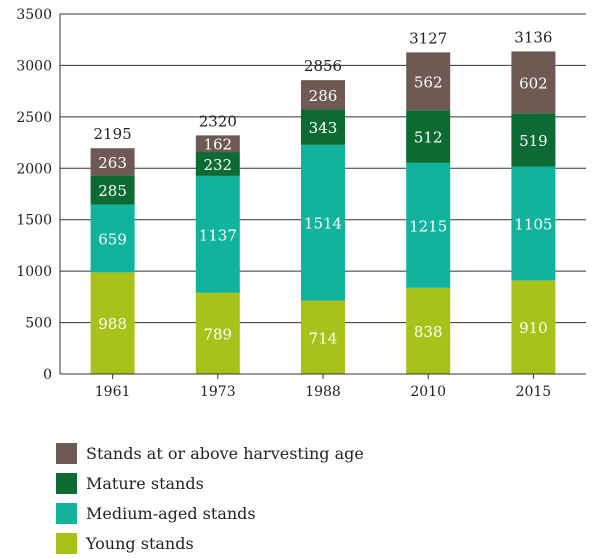  I want to click on data-label: 789, so click(217, 334).